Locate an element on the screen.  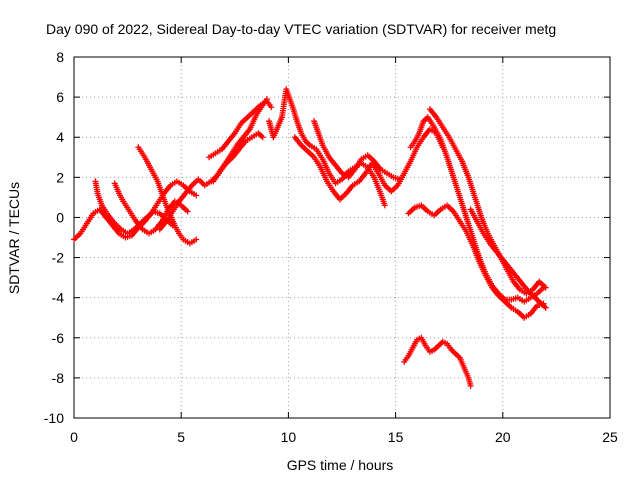
series-sat-f is located at coordinates (240, 129).